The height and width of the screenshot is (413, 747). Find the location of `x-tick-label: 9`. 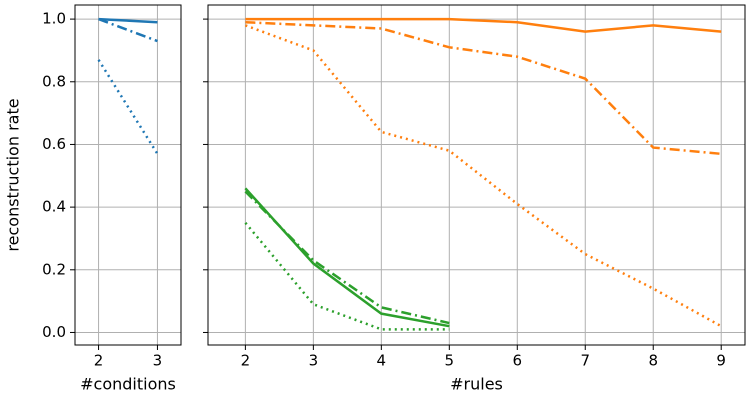

x-tick-label: 9 is located at coordinates (721, 361).